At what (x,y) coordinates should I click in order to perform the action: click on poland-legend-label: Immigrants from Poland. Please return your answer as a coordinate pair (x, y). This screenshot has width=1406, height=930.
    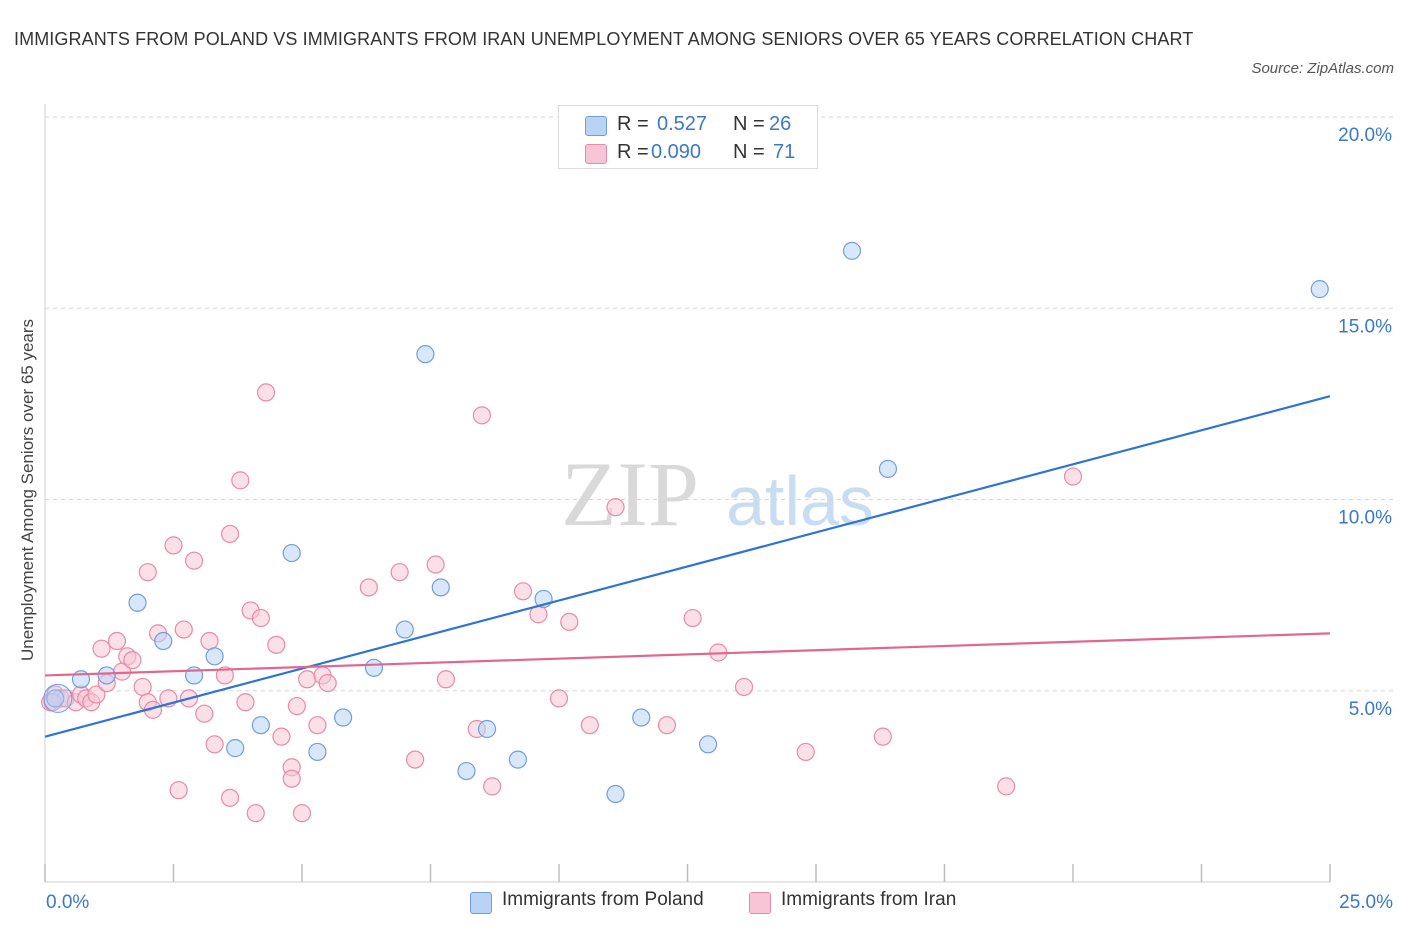
    Looking at the image, I should click on (603, 899).